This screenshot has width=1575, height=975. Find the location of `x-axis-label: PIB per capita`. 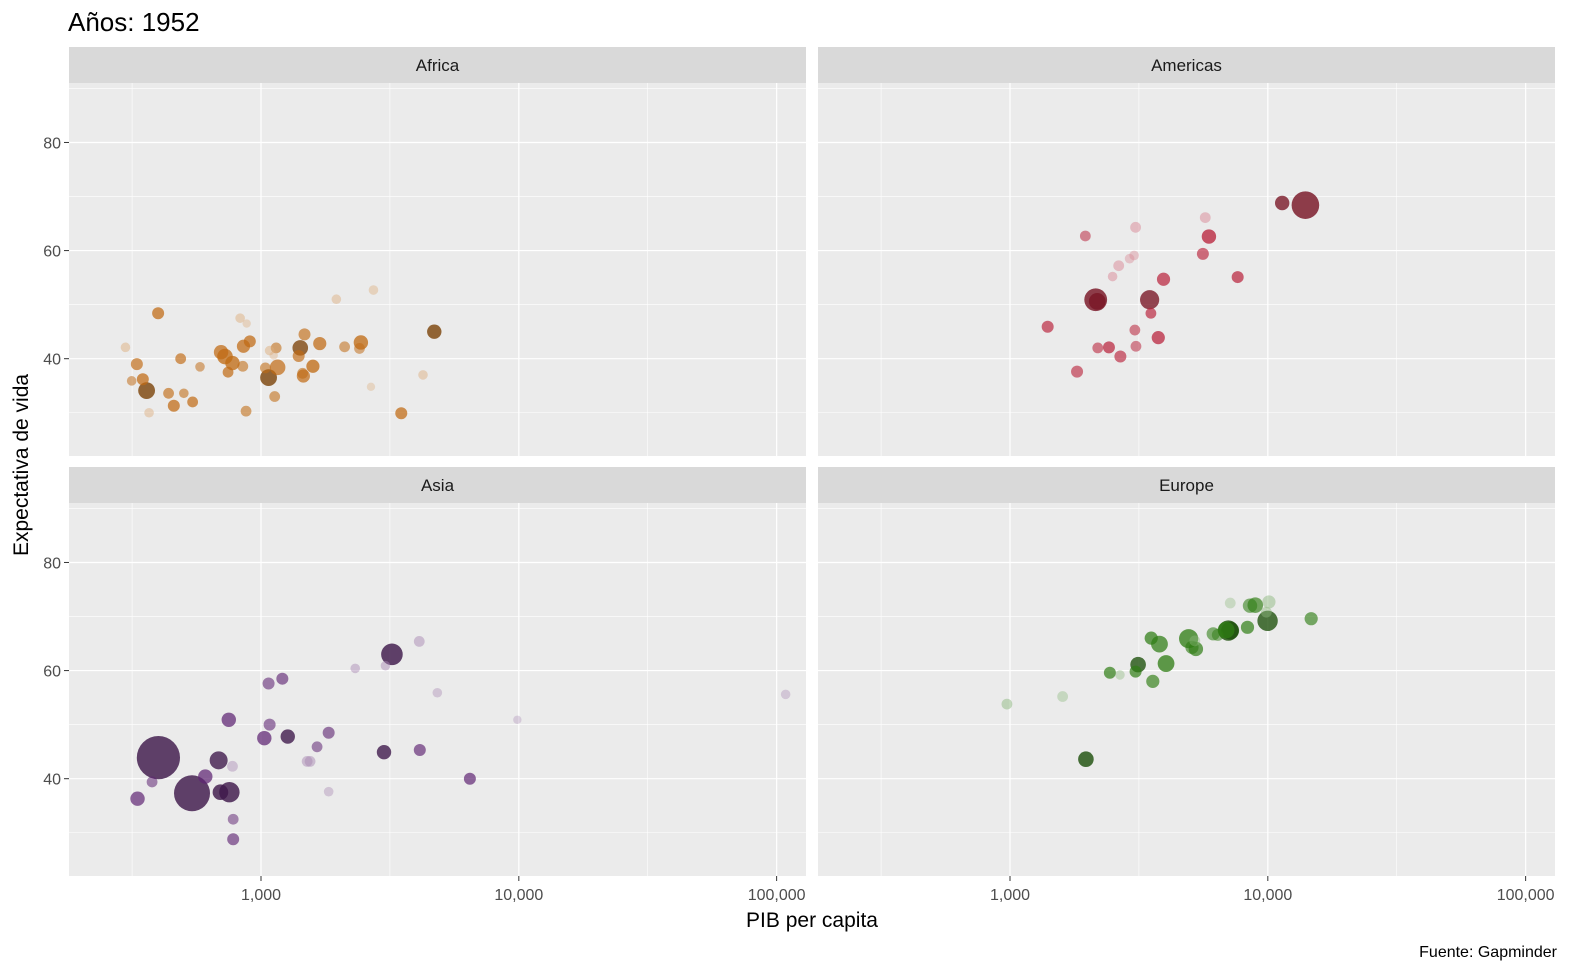

x-axis-label: PIB per capita is located at coordinates (812, 920).